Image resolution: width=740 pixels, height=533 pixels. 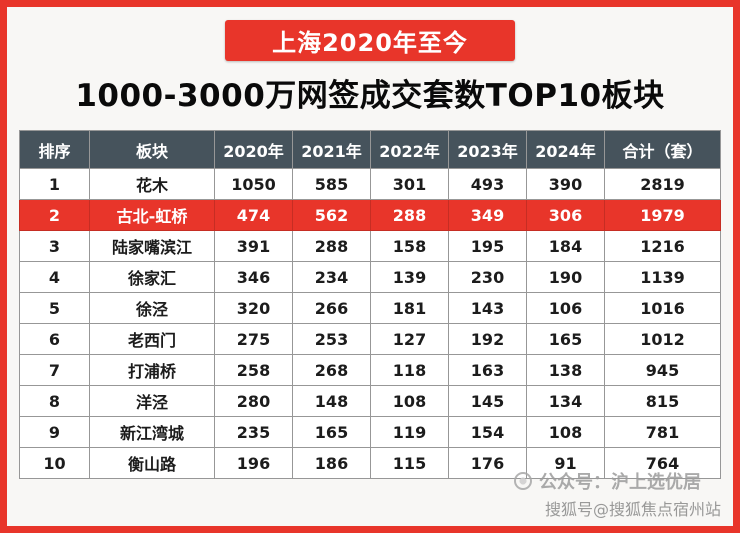 What do you see at coordinates (565, 215) in the screenshot?
I see `cell-value: 306` at bounding box center [565, 215].